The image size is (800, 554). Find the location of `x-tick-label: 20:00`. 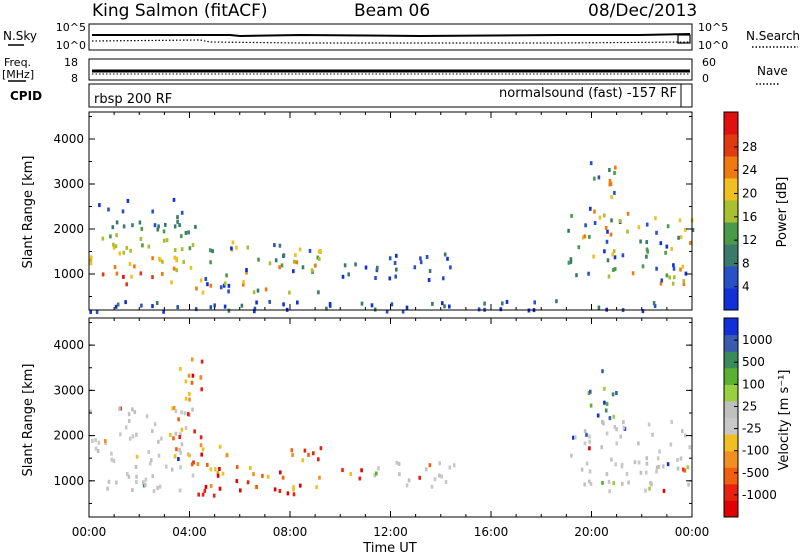

x-tick-label: 20:00 is located at coordinates (591, 532).